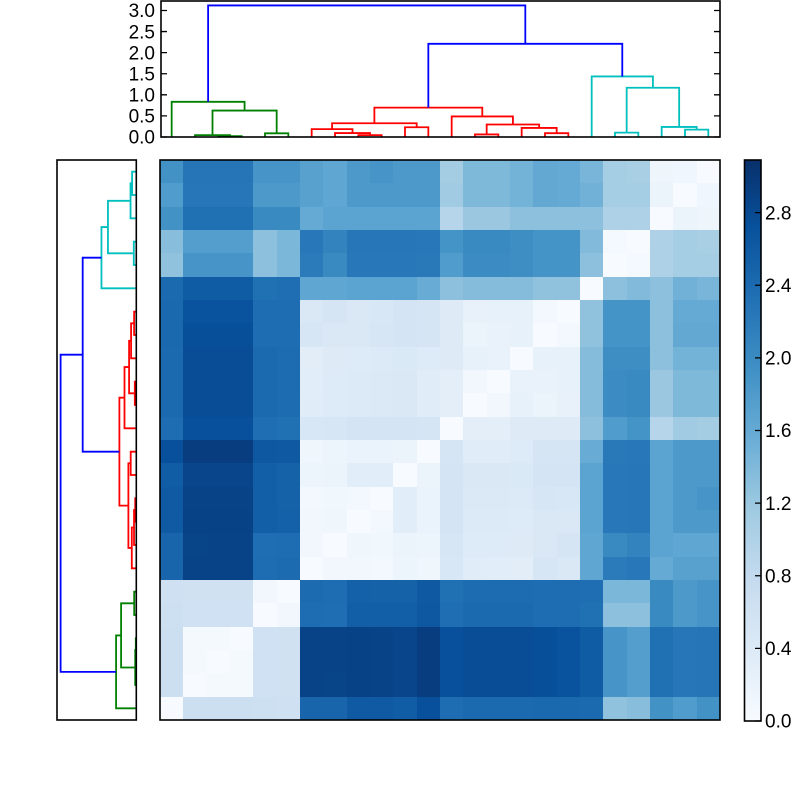 The width and height of the screenshot is (800, 800). Describe the element at coordinates (142, 117) in the screenshot. I see `svg-text: 0.5` at that location.